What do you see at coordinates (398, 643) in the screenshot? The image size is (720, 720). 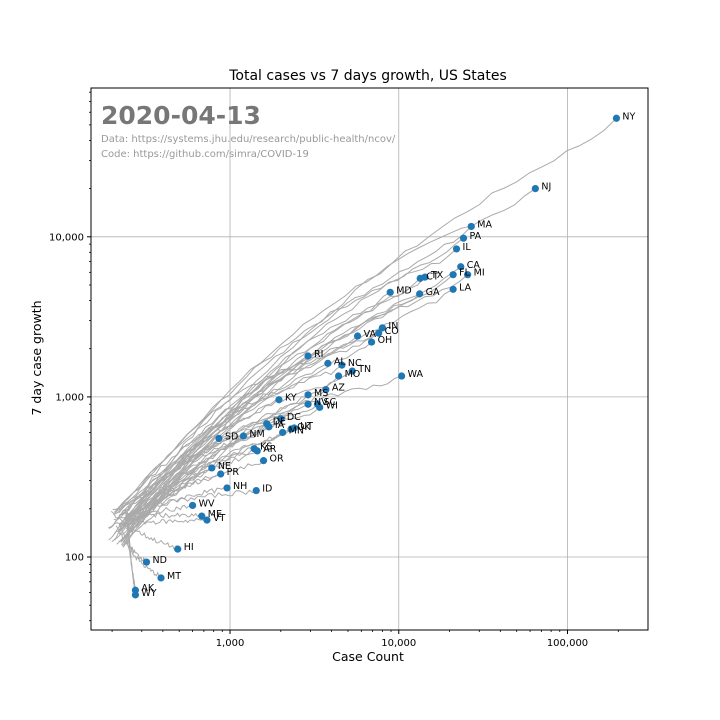 I see `x-tick-label-1: 10,000` at bounding box center [398, 643].